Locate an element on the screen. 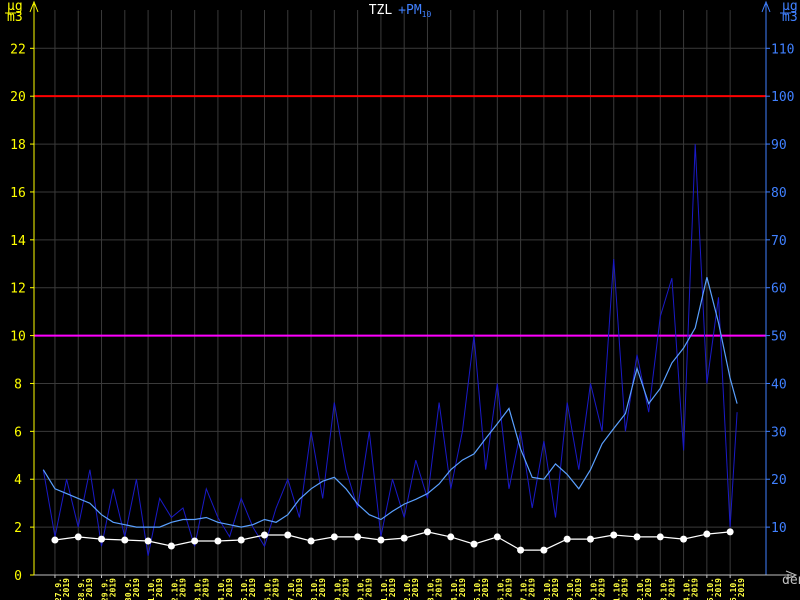 This screenshot has width=800, height=600. y-tick-label: 8 is located at coordinates (18, 384).